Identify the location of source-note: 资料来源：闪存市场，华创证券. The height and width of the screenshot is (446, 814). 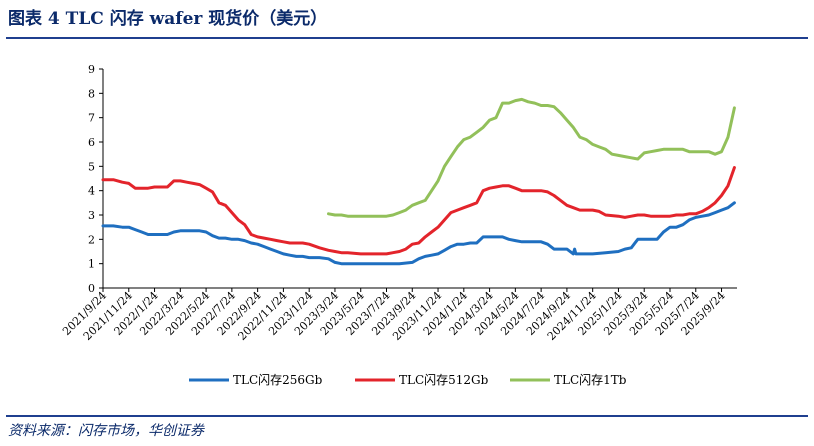
(106, 431).